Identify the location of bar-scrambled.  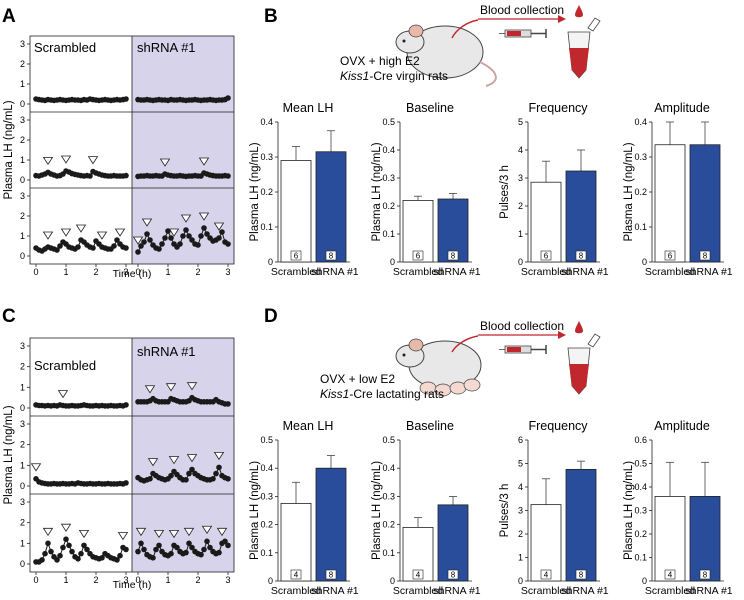
(296, 211).